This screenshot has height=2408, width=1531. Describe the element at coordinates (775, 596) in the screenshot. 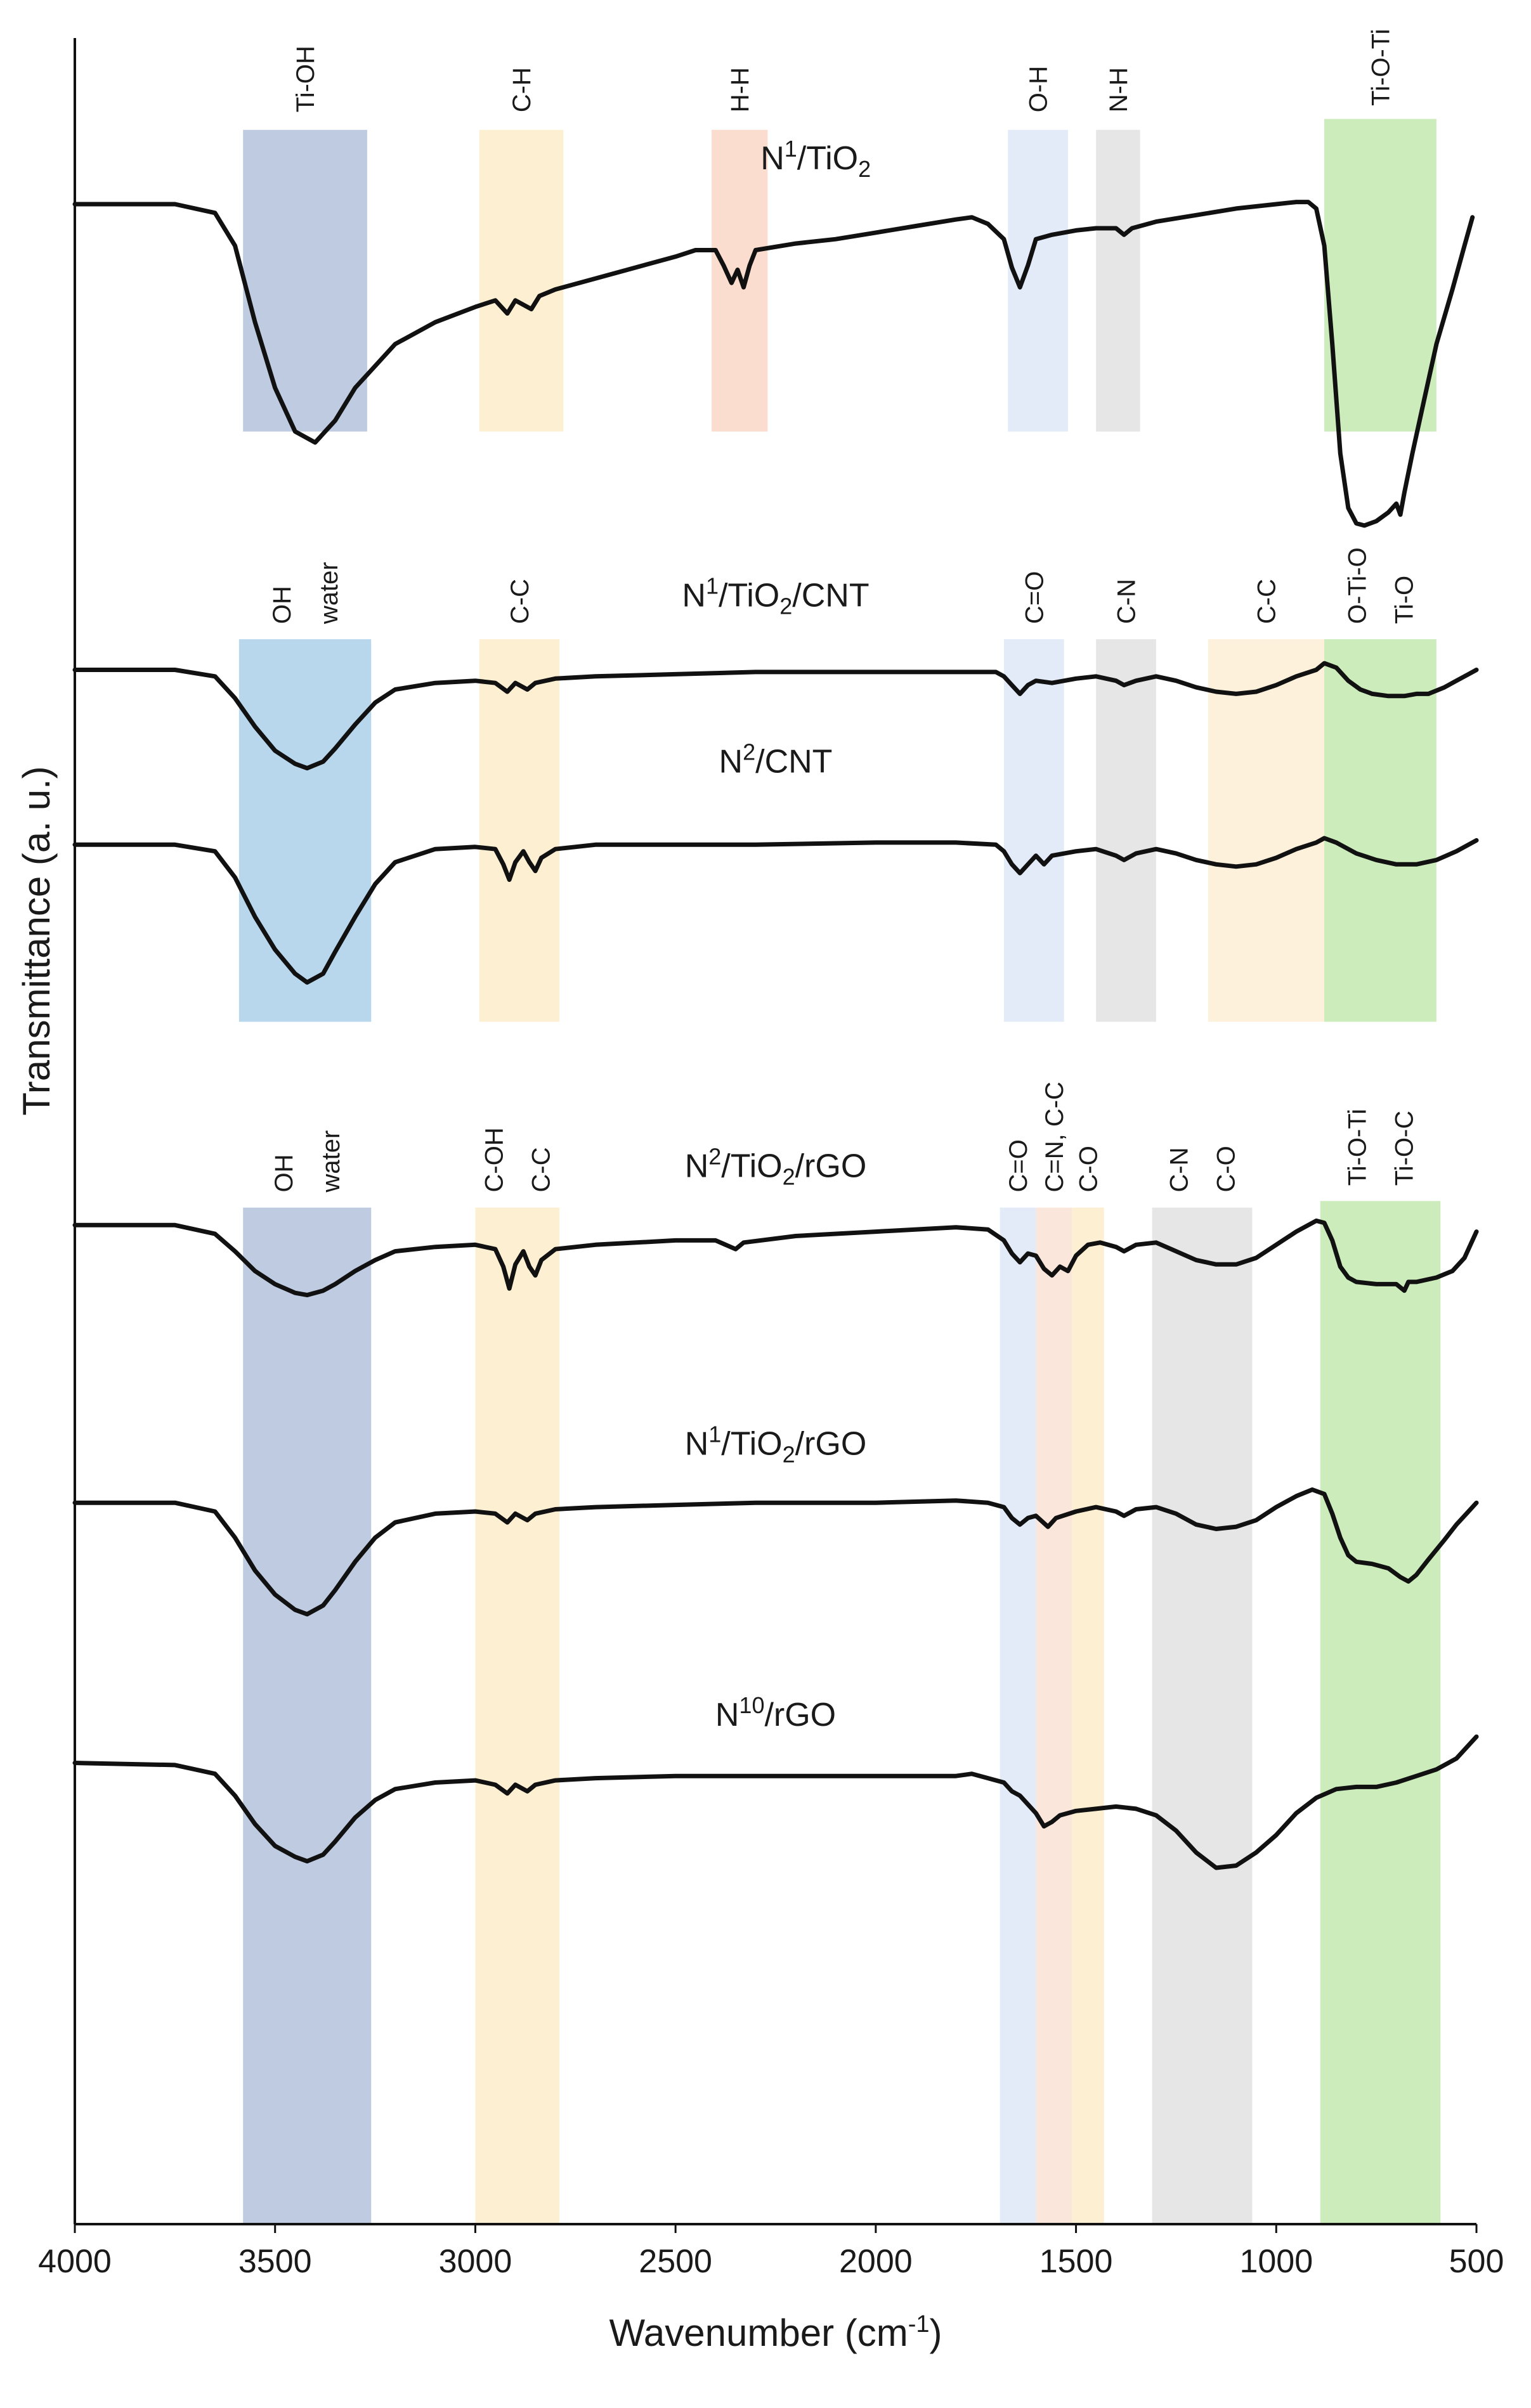

I see `spectrum-label-2: N1/TiO2/CNT` at that location.